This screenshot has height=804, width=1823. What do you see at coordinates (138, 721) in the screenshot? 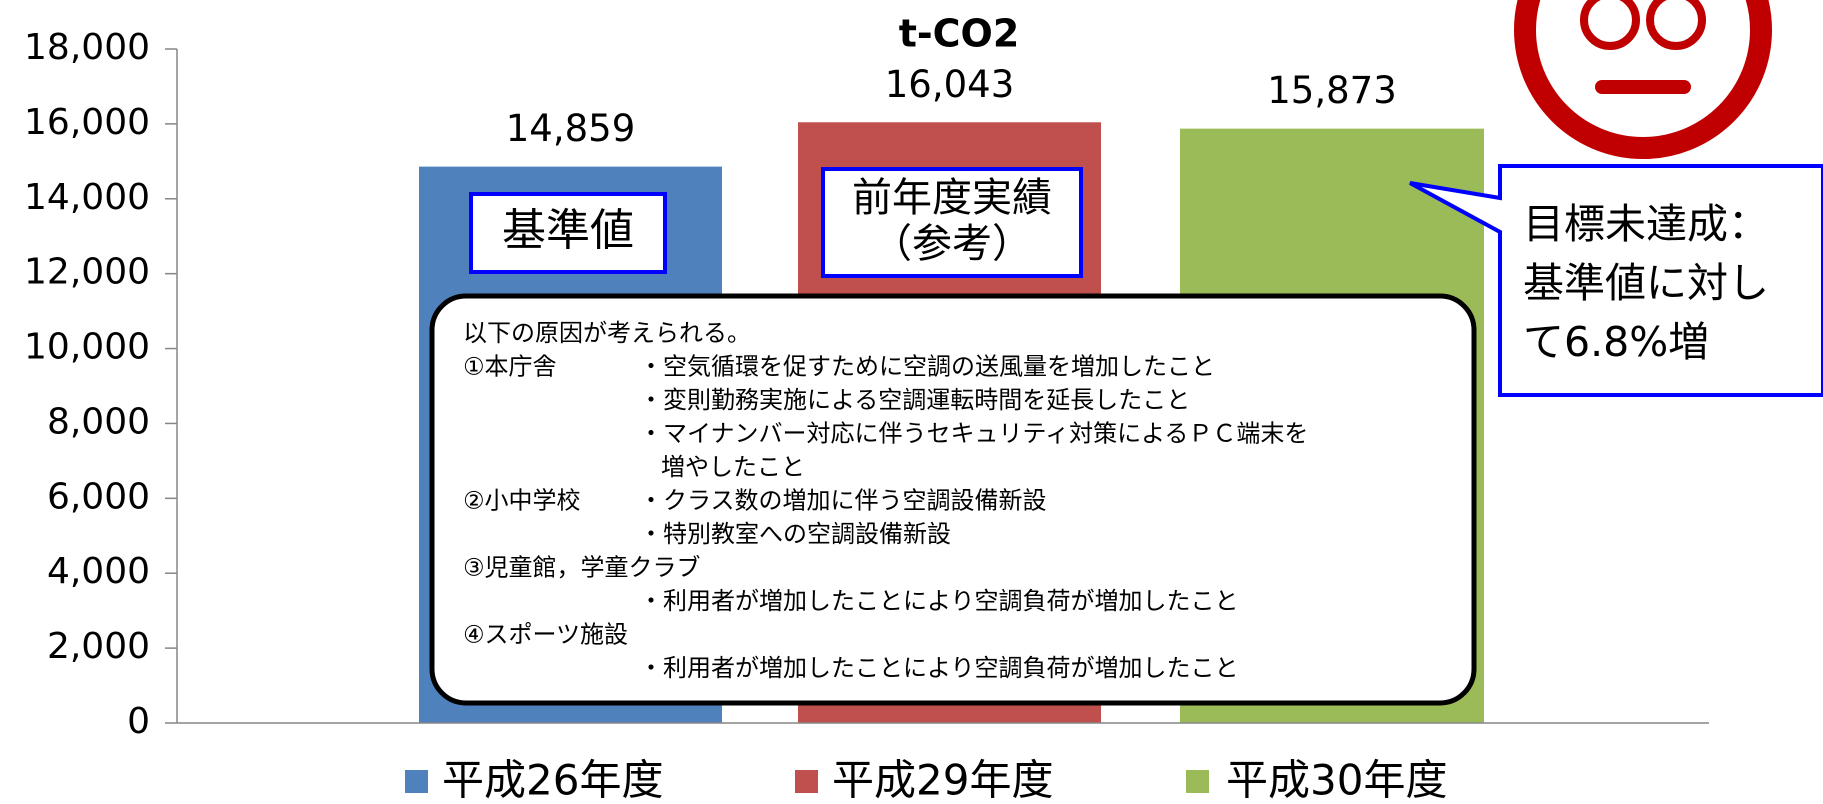
I see `y-tick-label: 0` at bounding box center [138, 721].